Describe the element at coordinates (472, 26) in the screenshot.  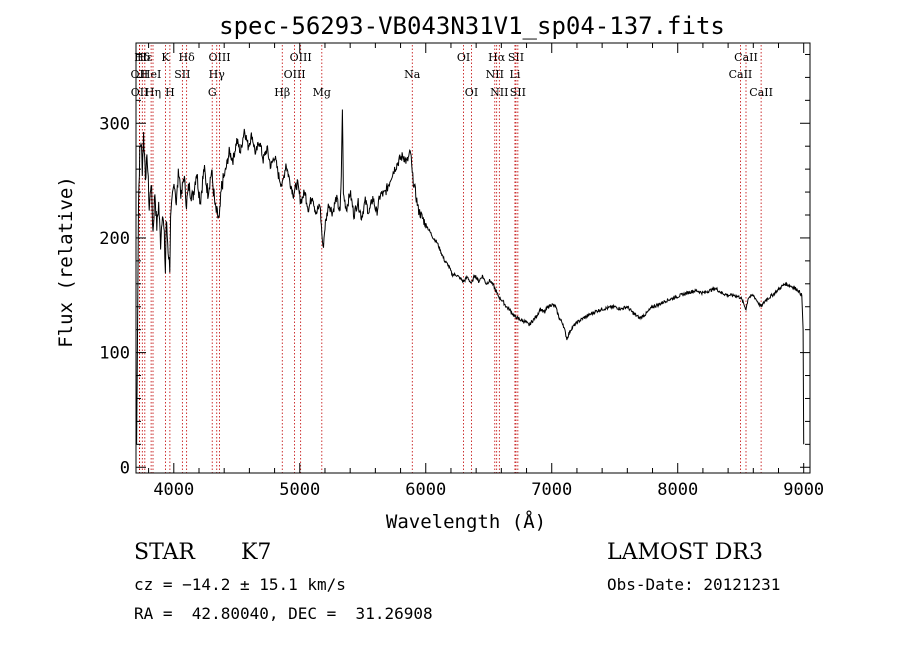
I see `chart-title: spec-56293-VB043N31V1_sp04-137.fits` at that location.